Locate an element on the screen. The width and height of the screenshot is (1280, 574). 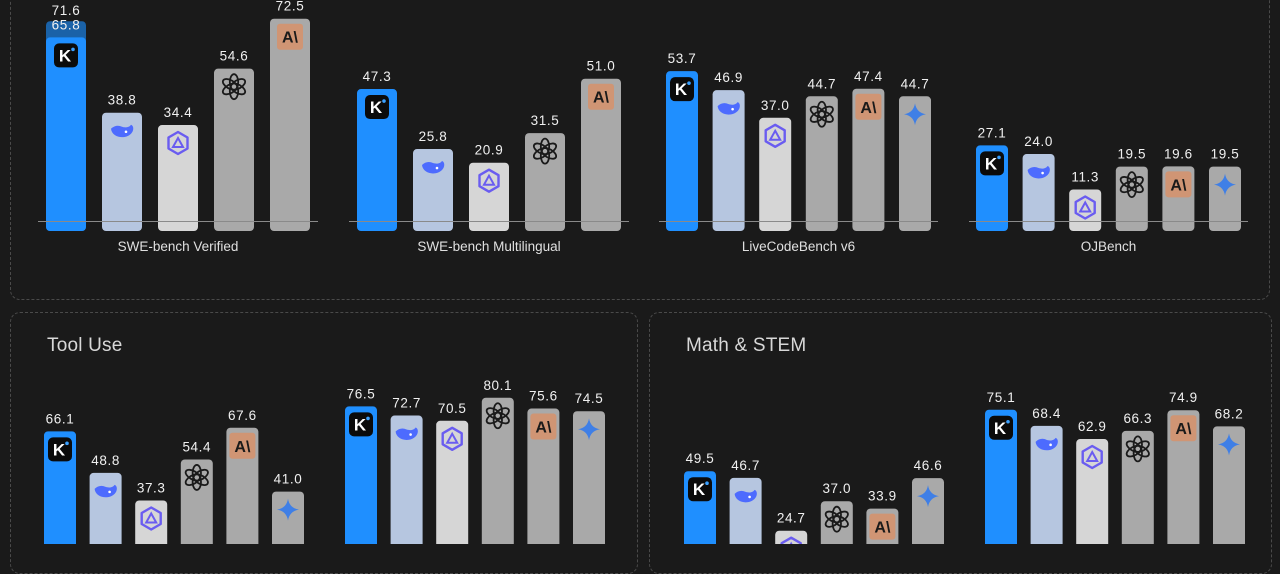
value-label-deepseek: 24.0 is located at coordinates (1038, 141).